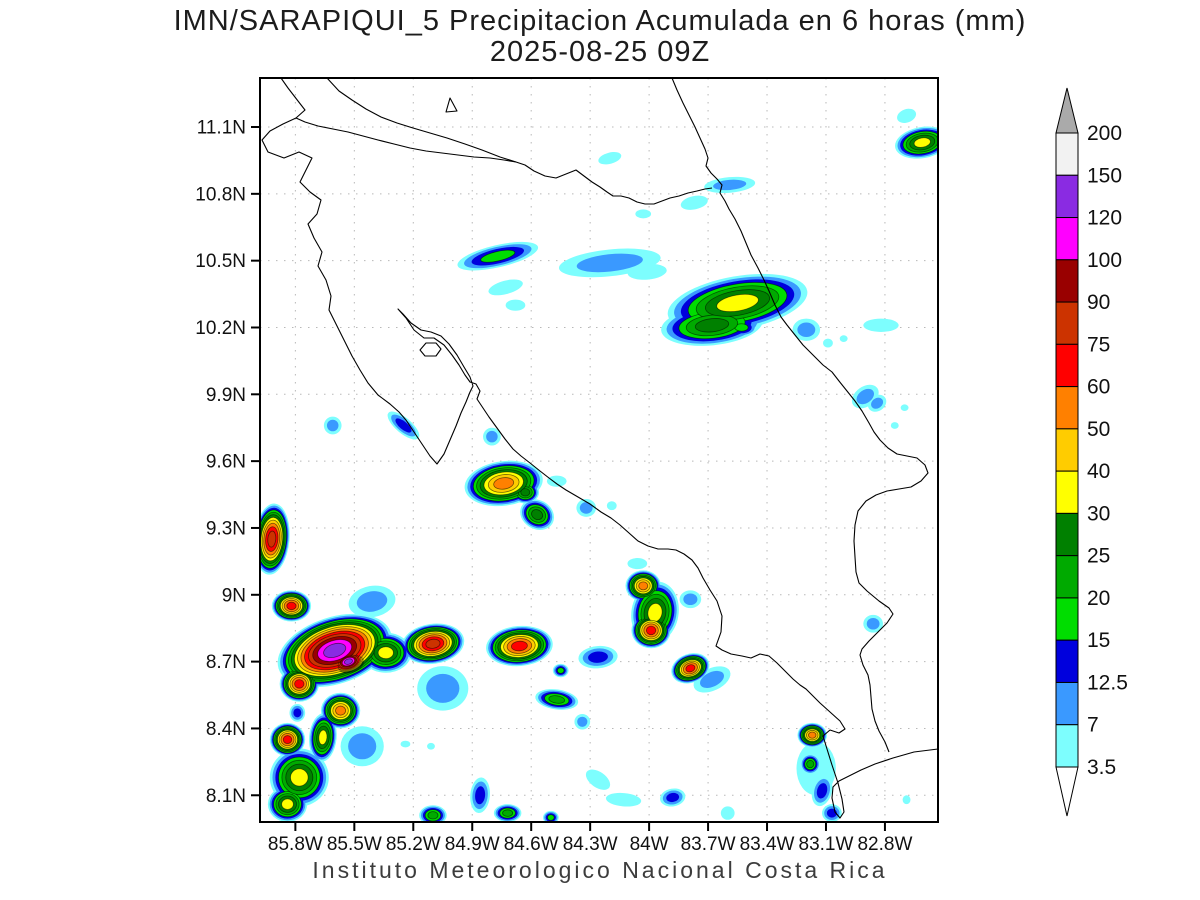 The height and width of the screenshot is (900, 1200). Describe the element at coordinates (1104, 133) in the screenshot. I see `colorbar-tick-label: 200` at that location.